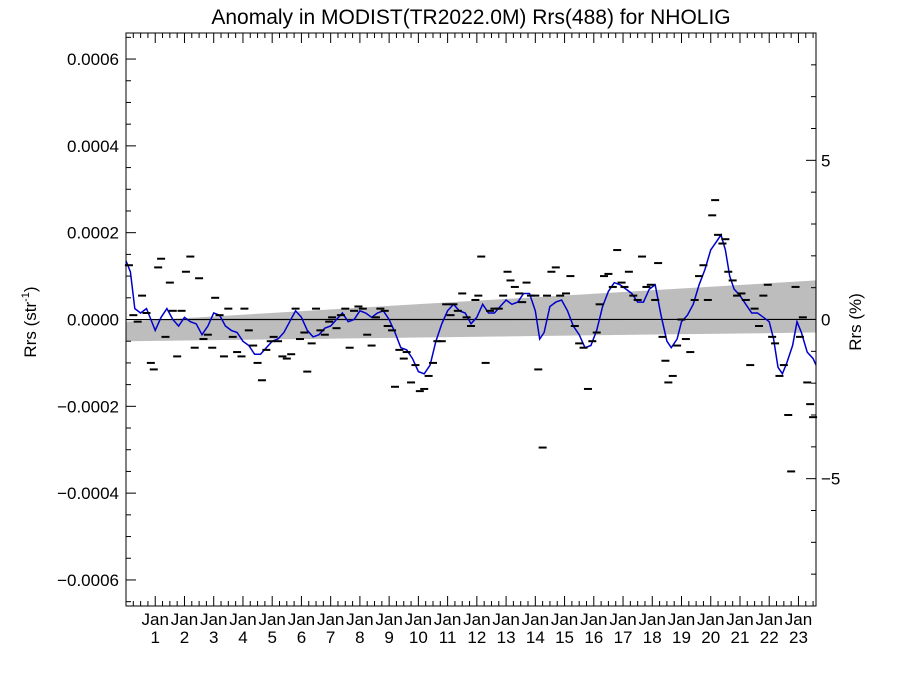 This screenshot has height=675, width=900. What do you see at coordinates (740, 637) in the screenshot?
I see `x-tick-label-year: 21` at bounding box center [740, 637].